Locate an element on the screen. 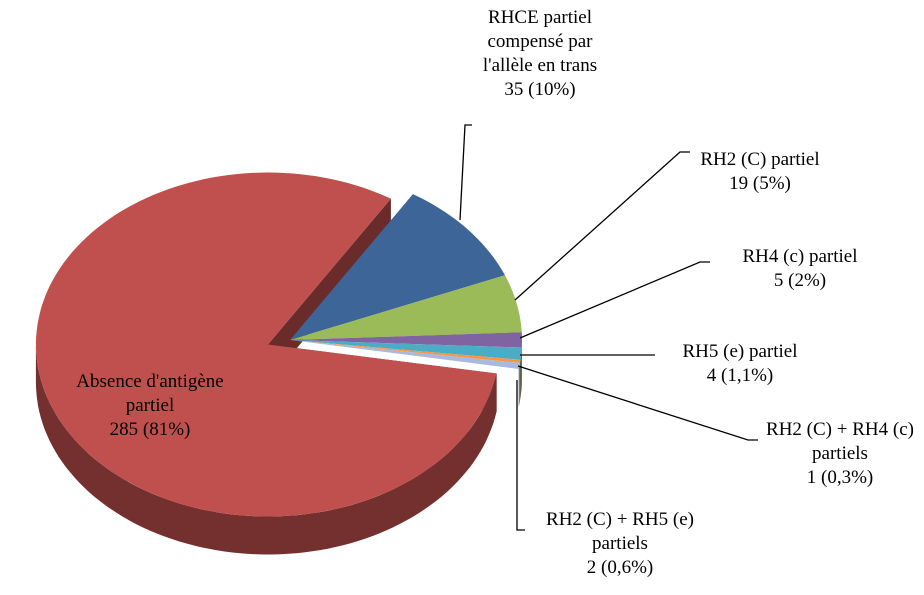  label-text: 285 (81%) is located at coordinates (150, 429).